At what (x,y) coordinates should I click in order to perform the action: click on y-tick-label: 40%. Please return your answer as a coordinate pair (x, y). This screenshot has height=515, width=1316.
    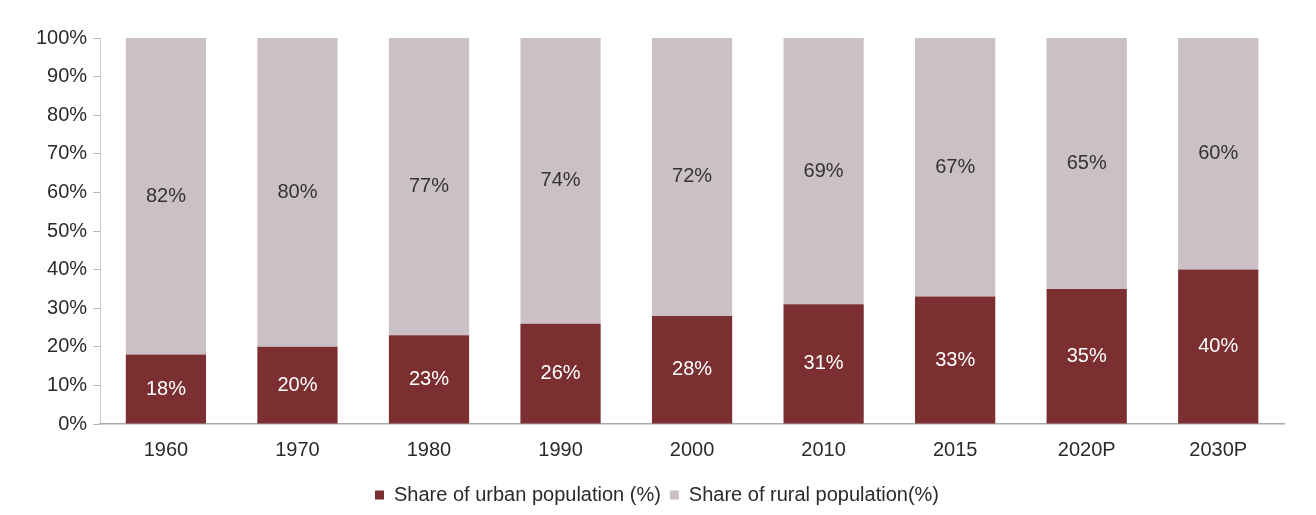
    Looking at the image, I should click on (67, 268).